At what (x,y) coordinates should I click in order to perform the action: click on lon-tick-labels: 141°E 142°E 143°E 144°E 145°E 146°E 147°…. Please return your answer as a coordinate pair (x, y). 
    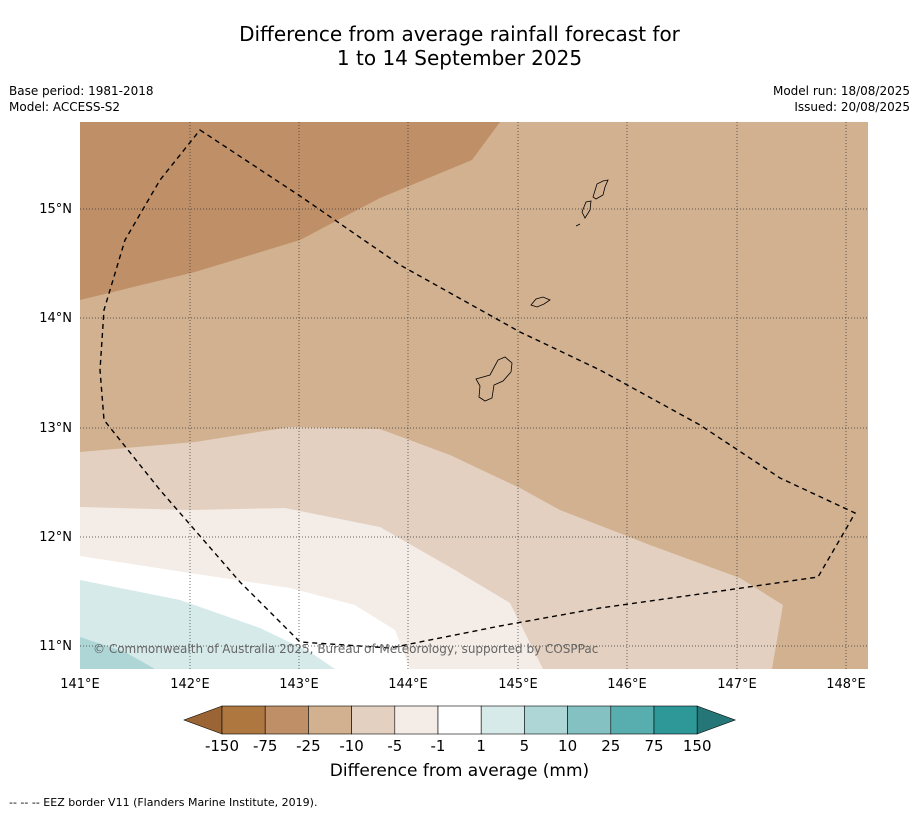
    Looking at the image, I should click on (463, 684).